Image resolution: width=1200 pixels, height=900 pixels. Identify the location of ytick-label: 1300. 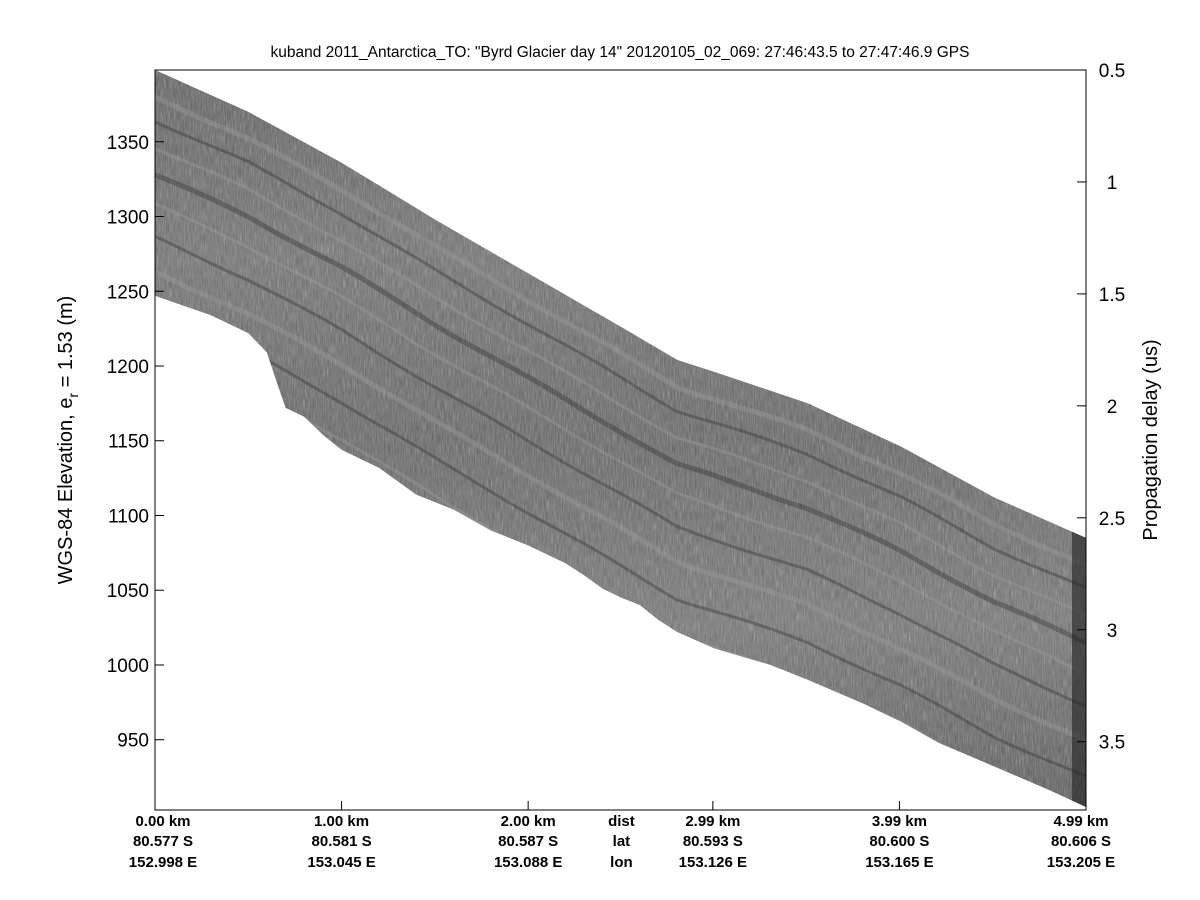
(128, 218).